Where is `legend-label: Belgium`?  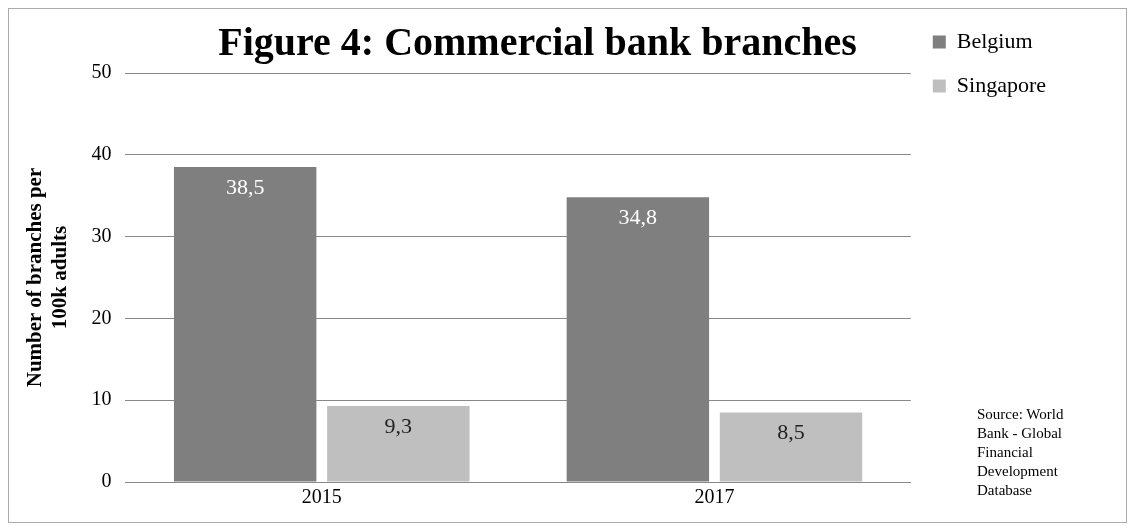 legend-label: Belgium is located at coordinates (994, 40).